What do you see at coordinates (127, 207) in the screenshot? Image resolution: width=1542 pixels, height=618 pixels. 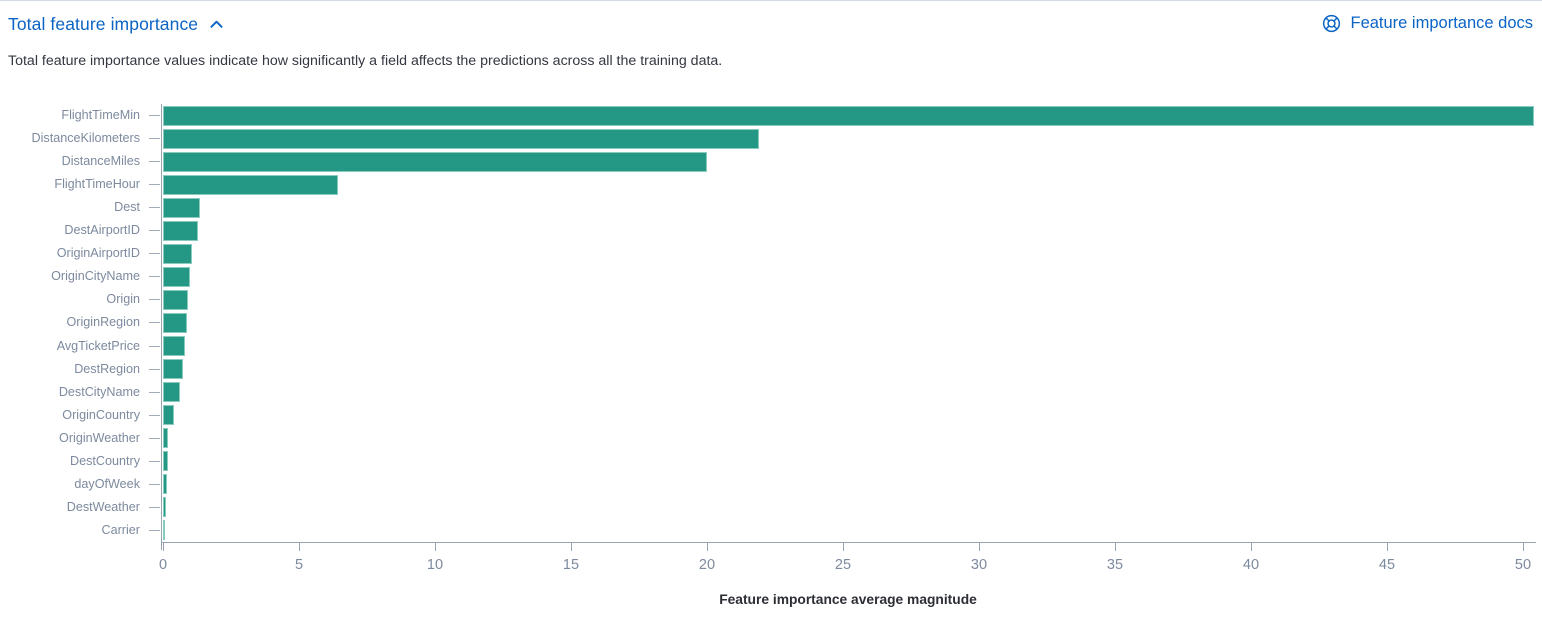 I see `y-axis-label: Dest` at bounding box center [127, 207].